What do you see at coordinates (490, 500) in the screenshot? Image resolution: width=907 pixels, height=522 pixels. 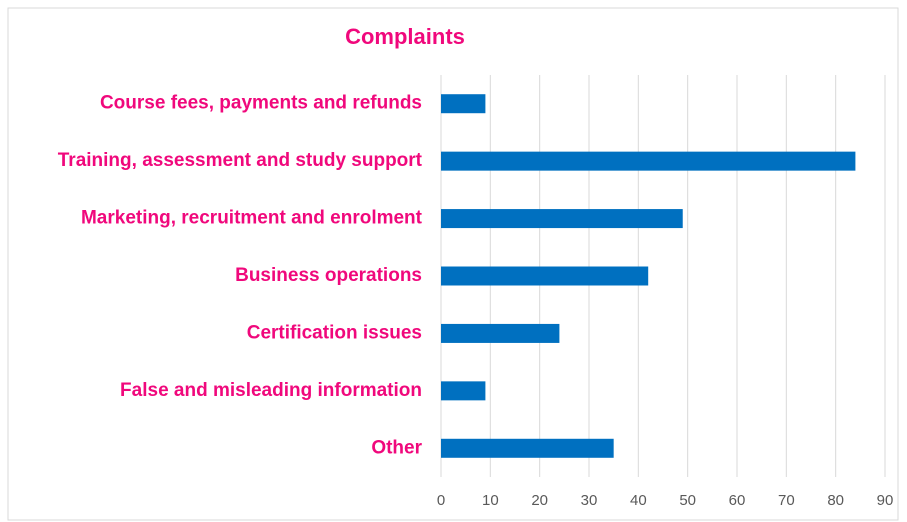 I see `x-tick-label: 10` at bounding box center [490, 500].